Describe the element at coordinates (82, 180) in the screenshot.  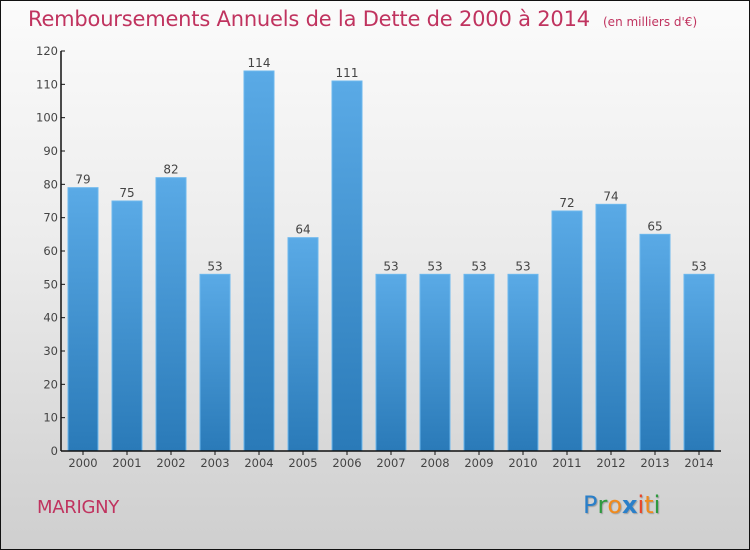
I see `data-label-2000: 79` at that location.